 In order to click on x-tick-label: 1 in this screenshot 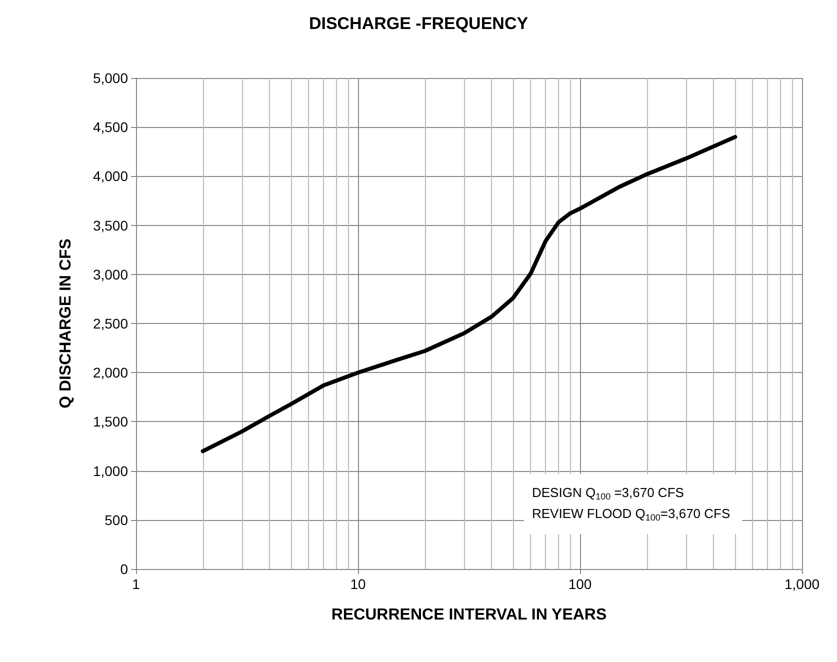, I will do `click(136, 584)`.